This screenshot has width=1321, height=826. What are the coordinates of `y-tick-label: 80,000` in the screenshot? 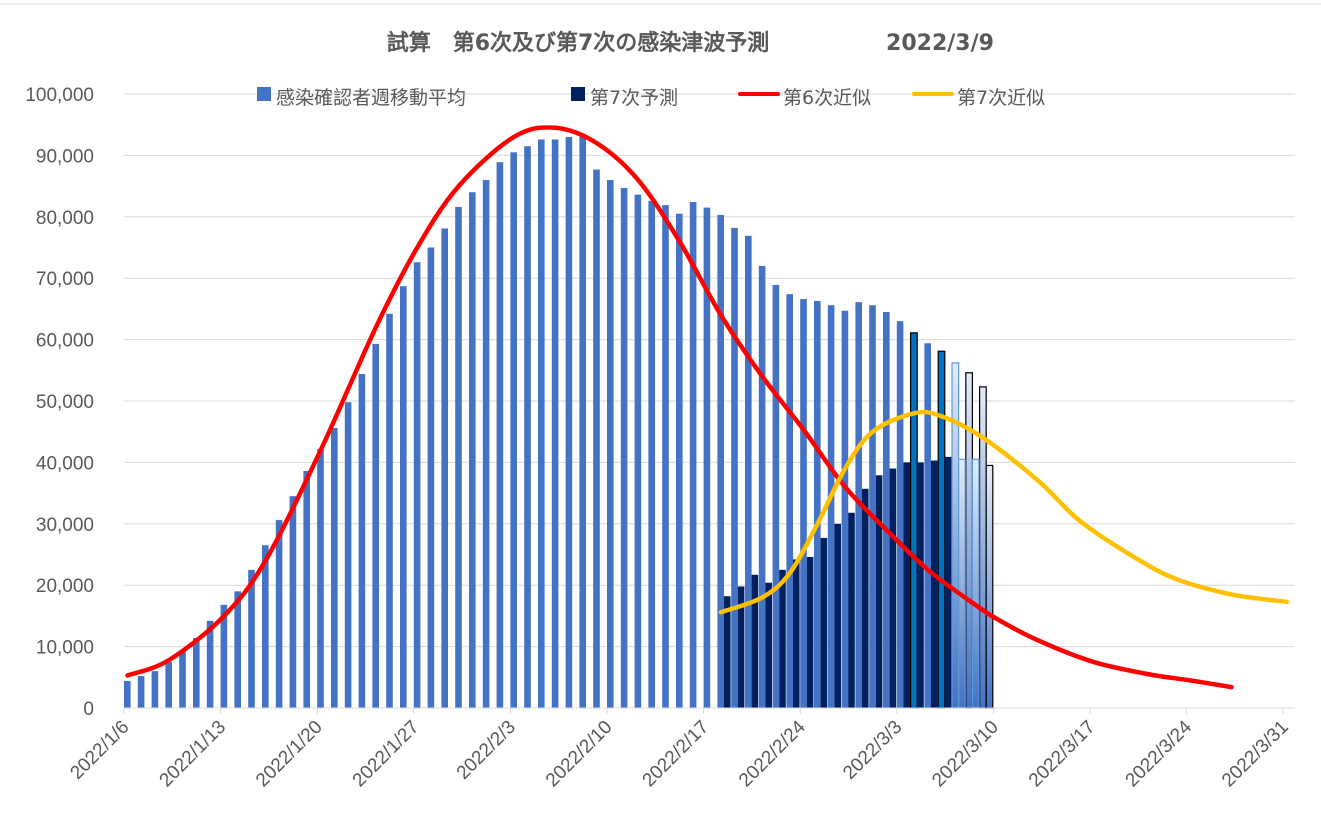 It's located at (65, 218).